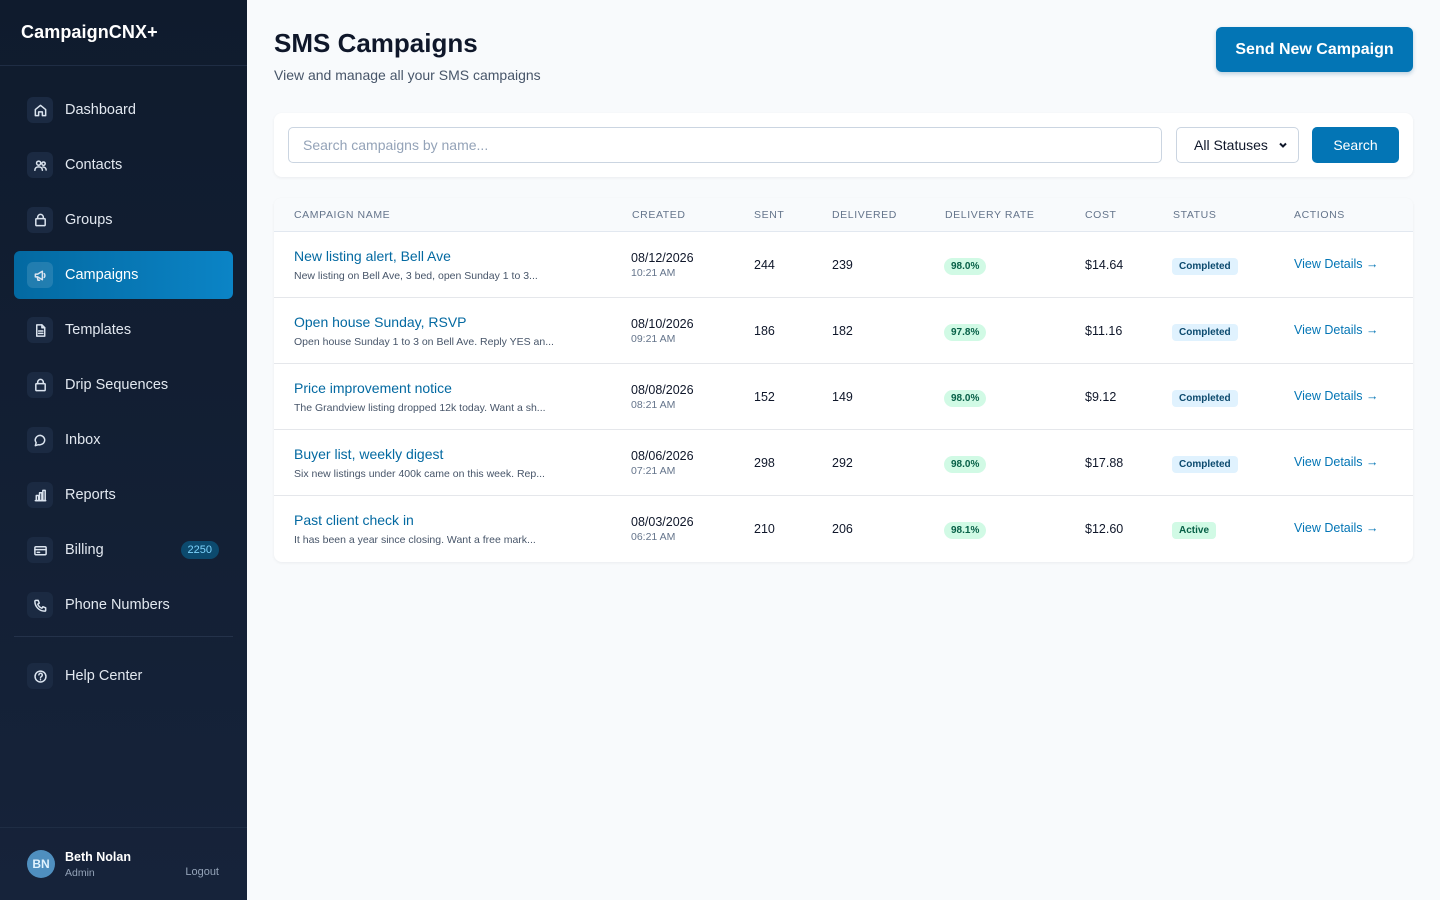  Describe the element at coordinates (123, 636) in the screenshot. I see `sidebar-divider` at that location.